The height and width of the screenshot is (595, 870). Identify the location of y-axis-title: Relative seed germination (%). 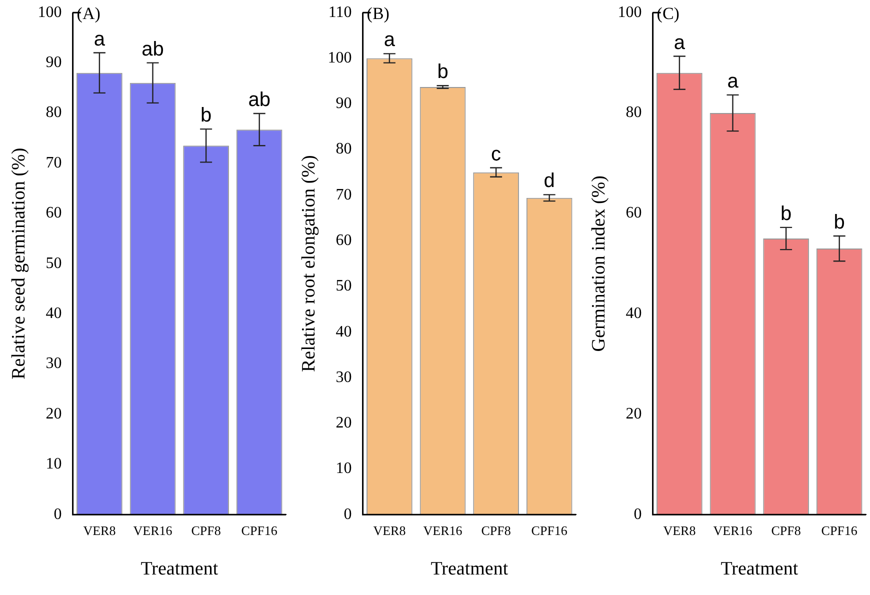
(19, 264).